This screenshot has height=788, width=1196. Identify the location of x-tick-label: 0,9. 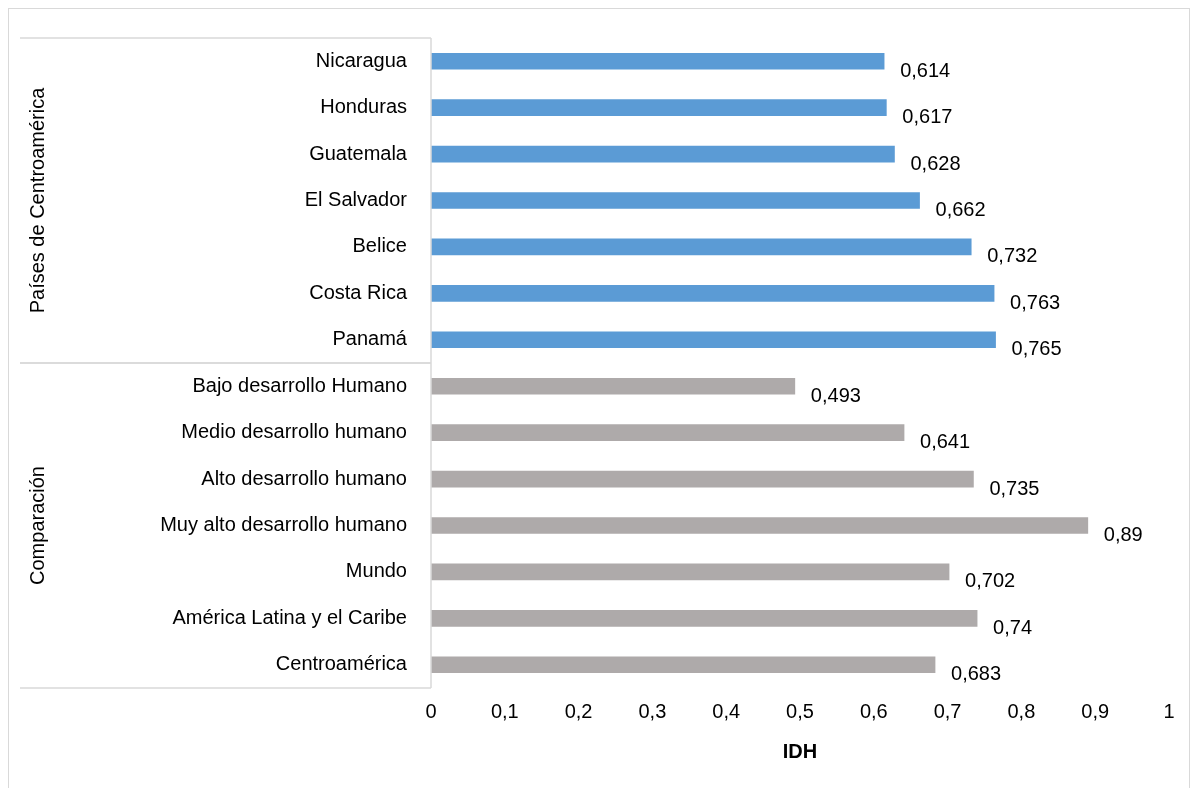
(1095, 710).